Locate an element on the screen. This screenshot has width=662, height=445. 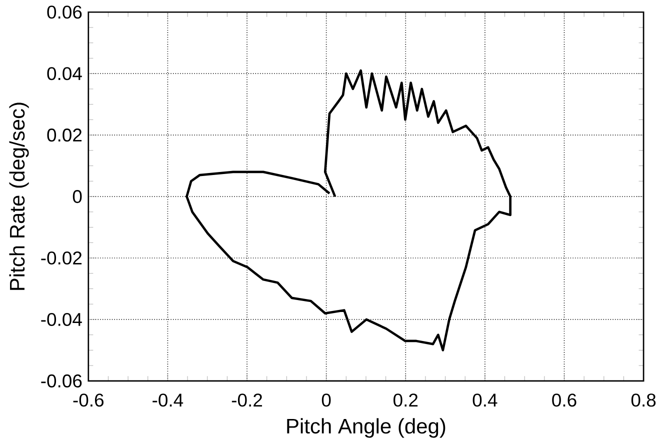
y-tick-label: 0.02 is located at coordinates (64, 135).